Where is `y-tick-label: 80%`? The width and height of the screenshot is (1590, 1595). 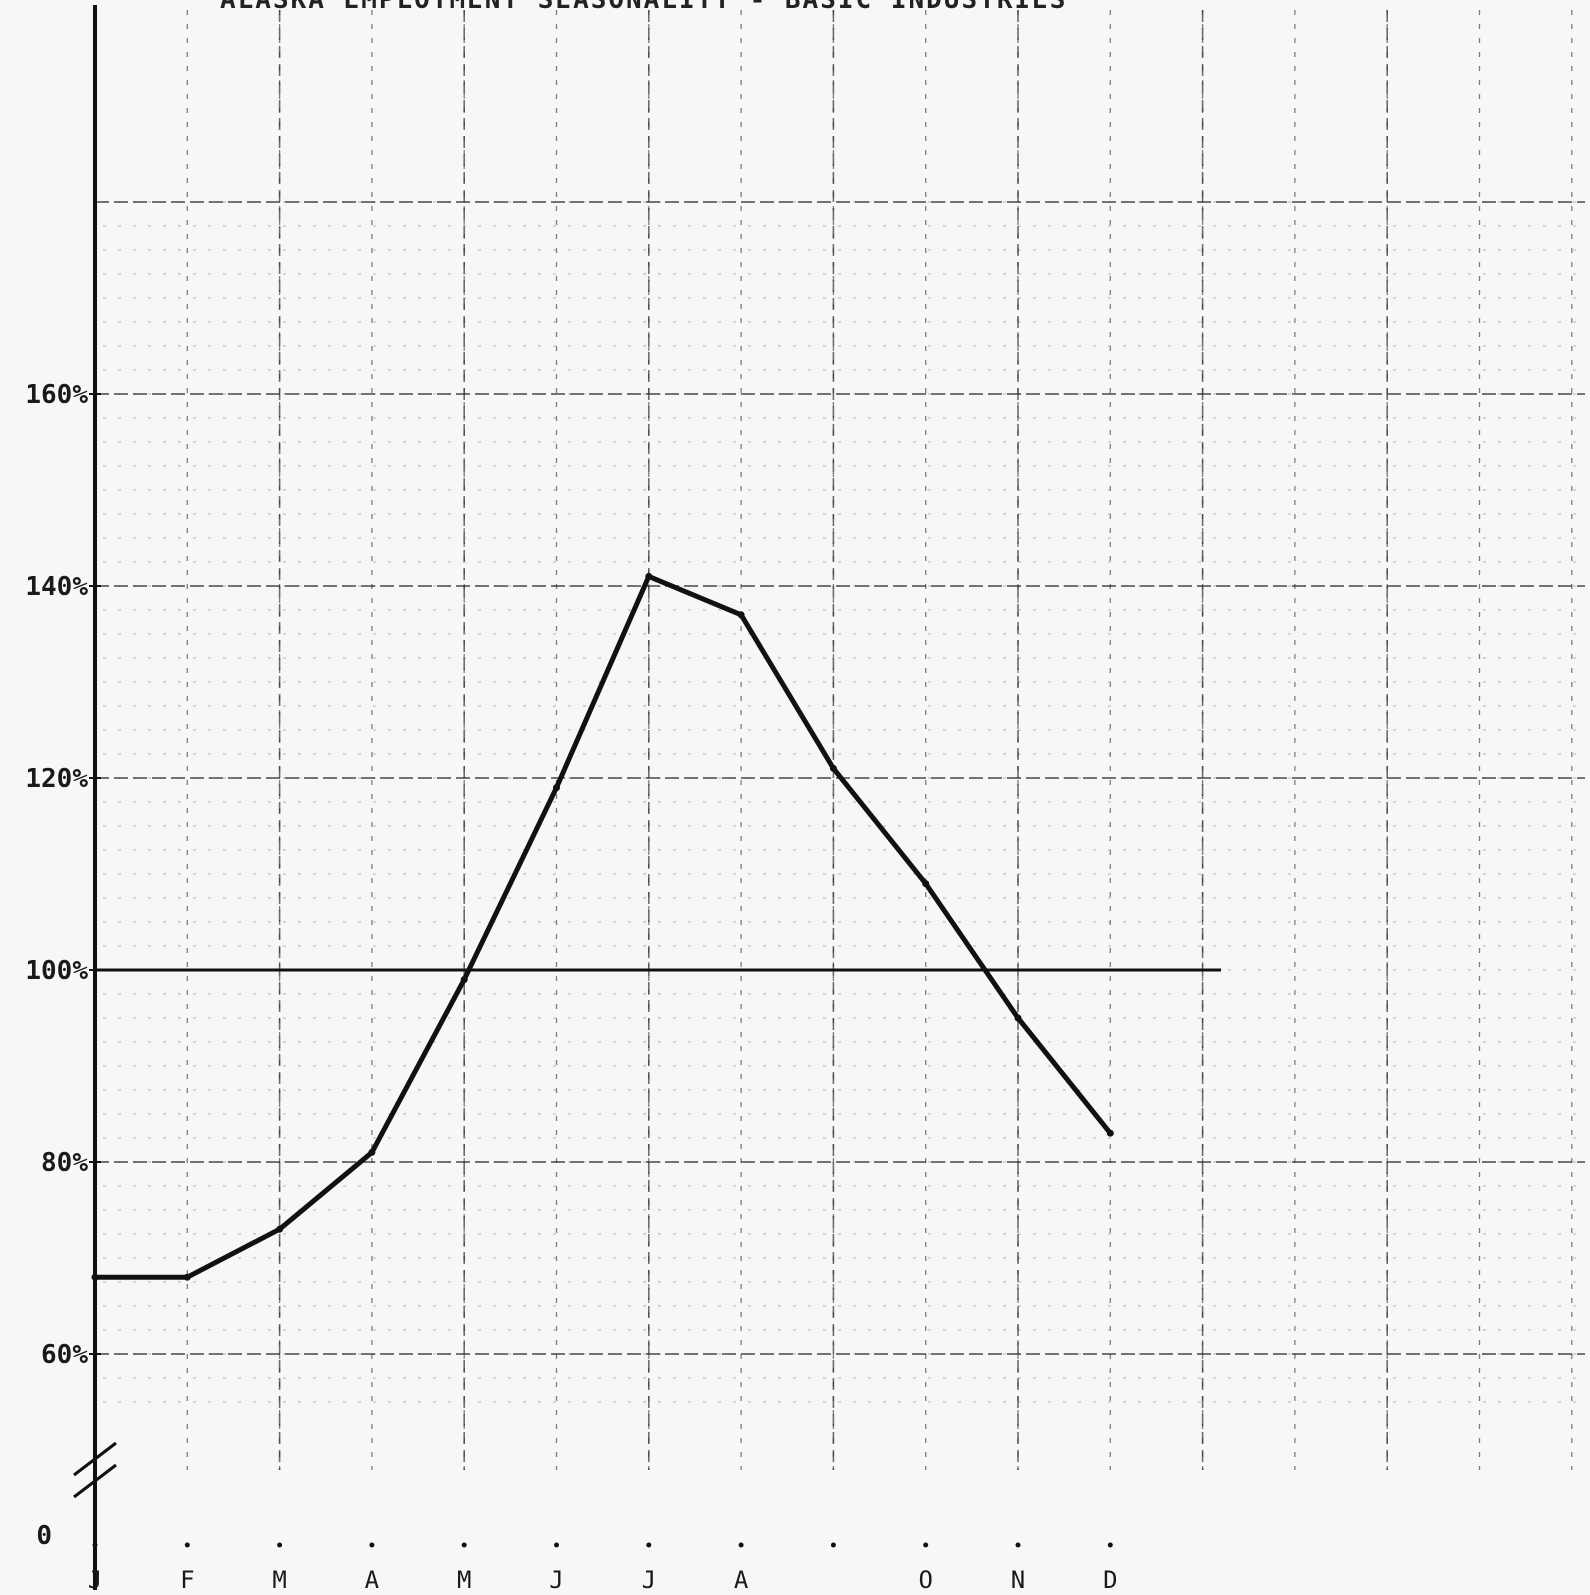 y-tick-label: 80% is located at coordinates (64, 1163).